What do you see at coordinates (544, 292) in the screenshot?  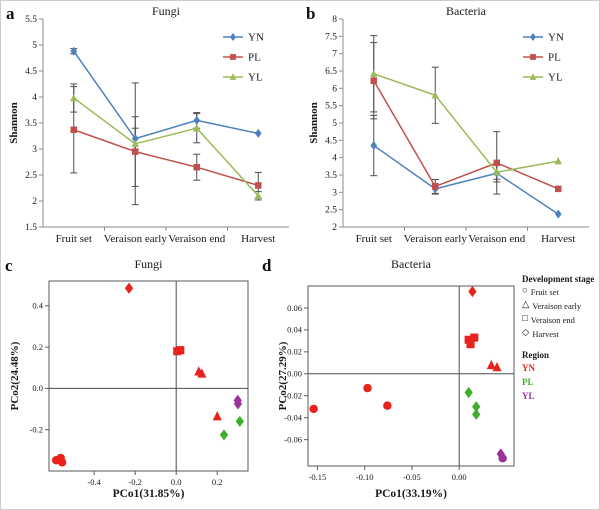 I see `legend-item-label: Fruit set` at bounding box center [544, 292].